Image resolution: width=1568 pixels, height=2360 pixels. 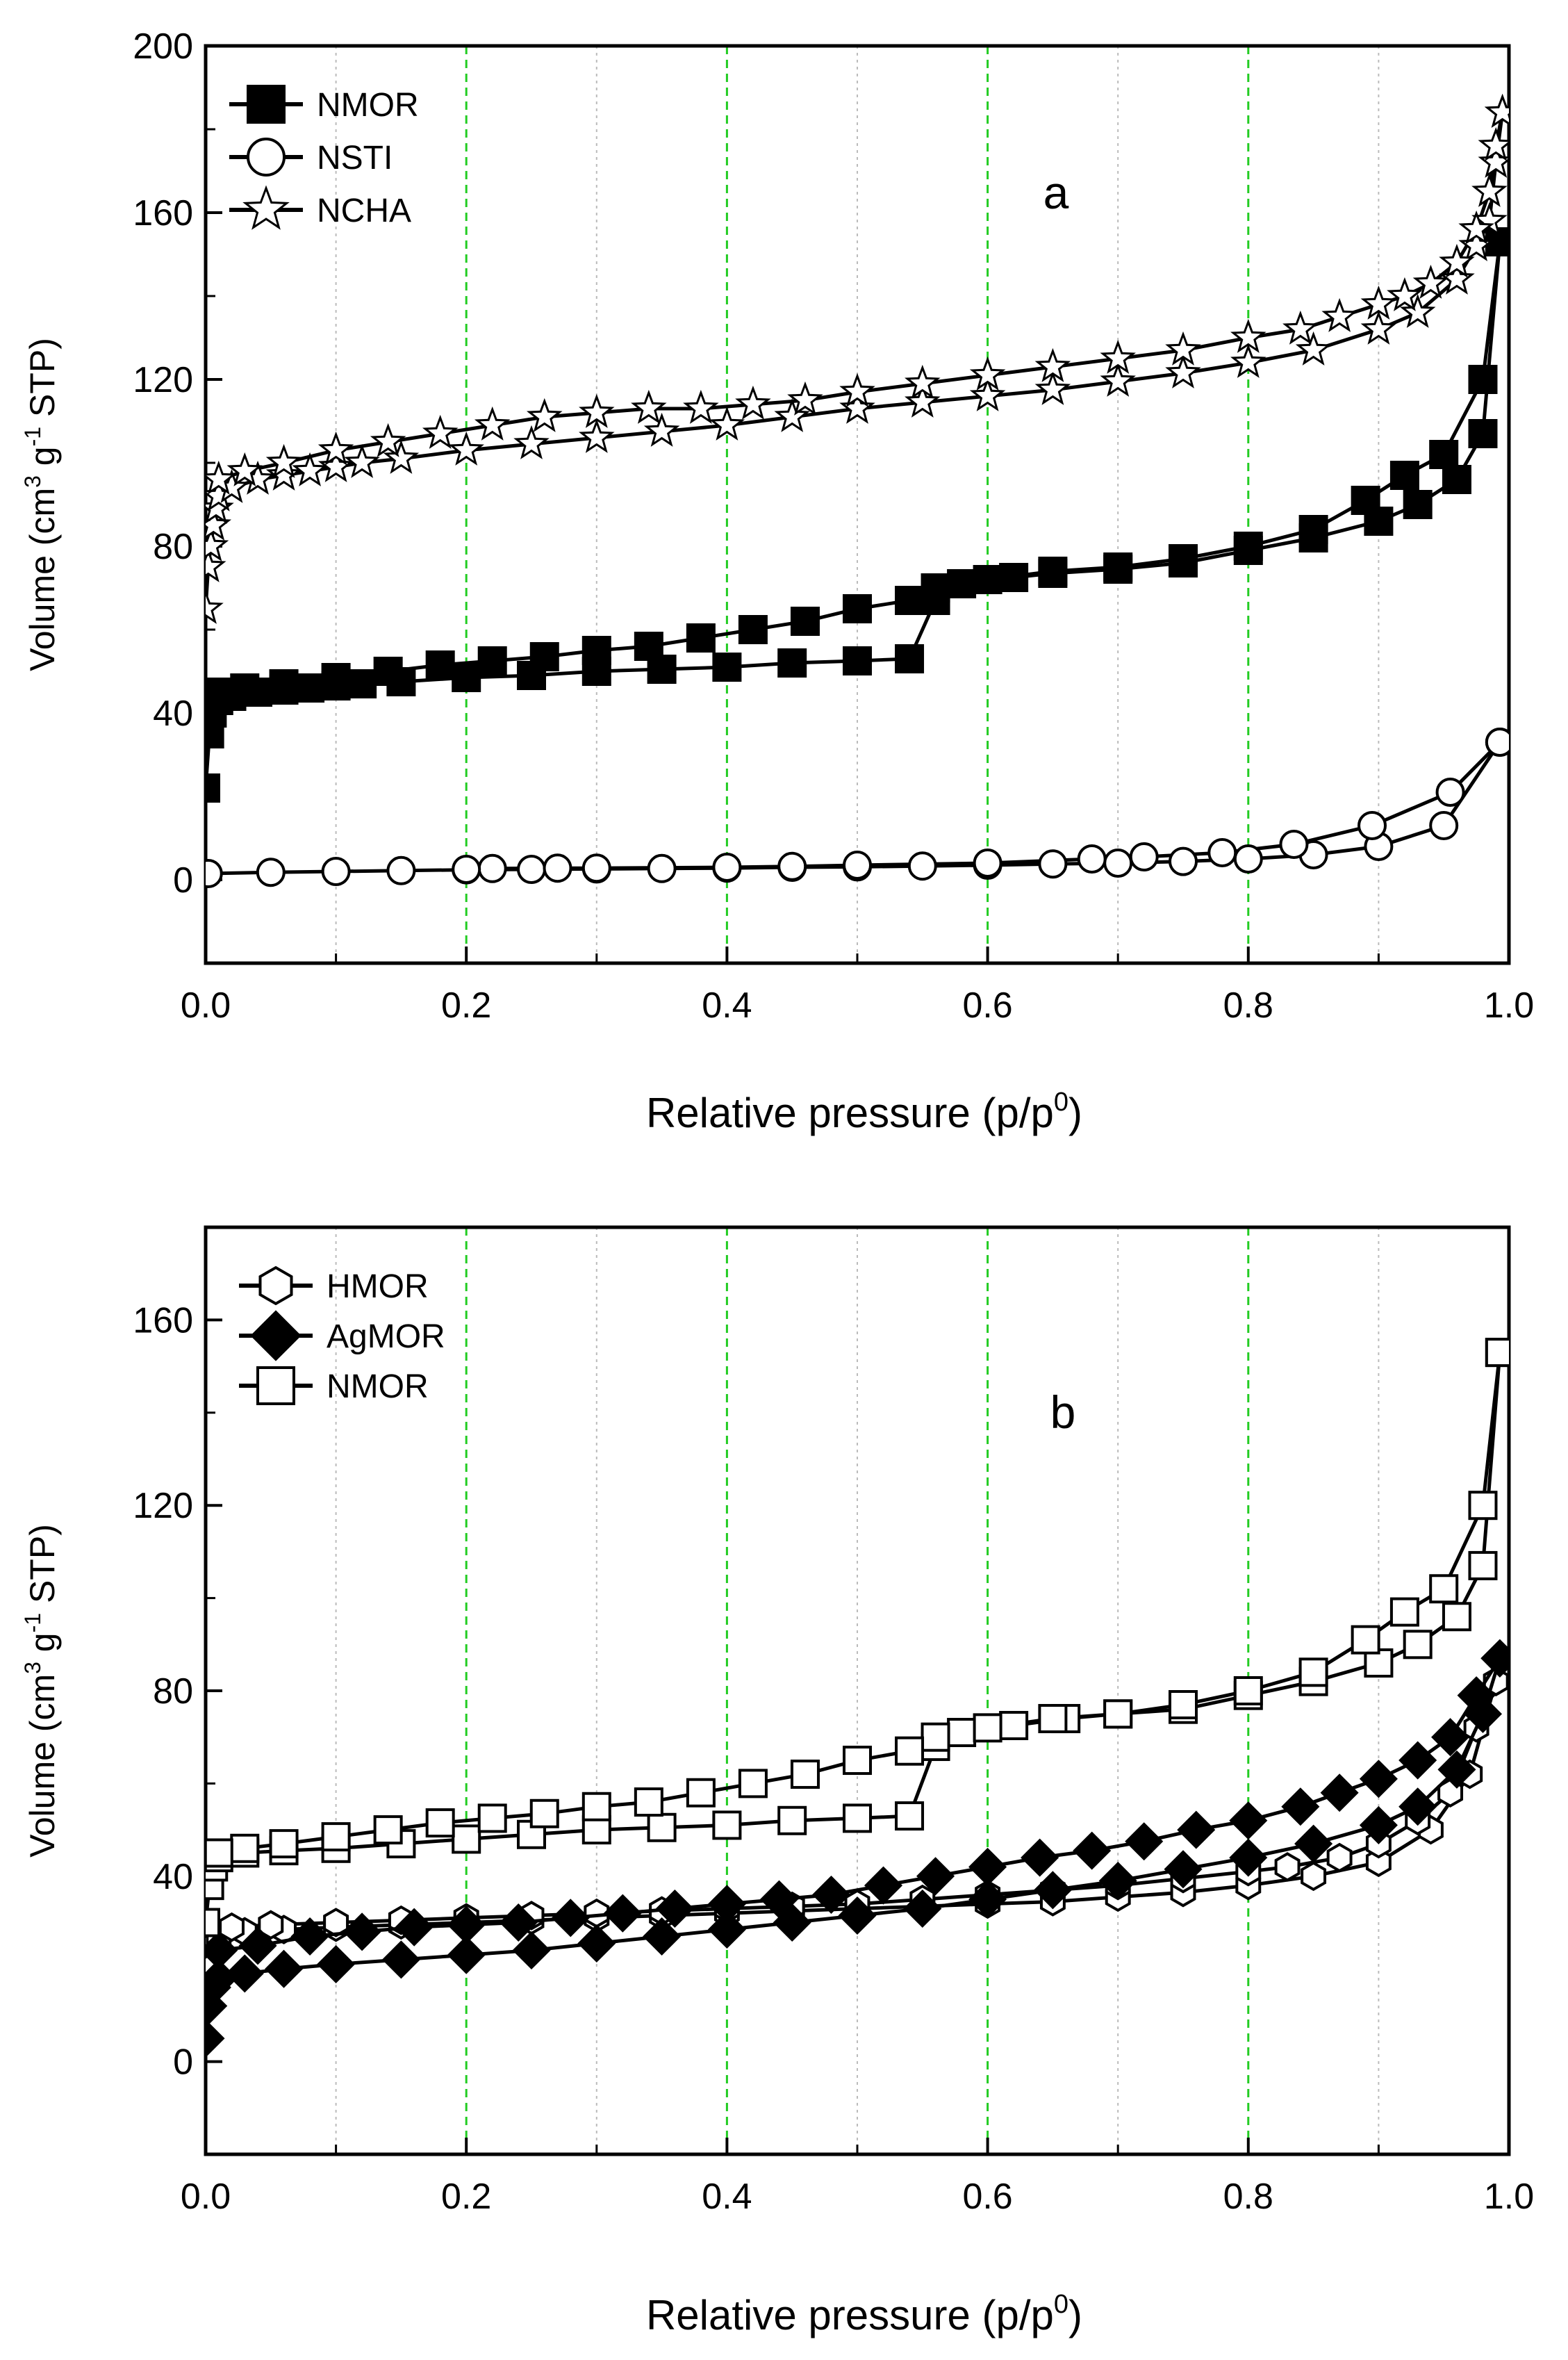 What do you see at coordinates (355, 159) in the screenshot?
I see `legend-label: NSTI` at bounding box center [355, 159].